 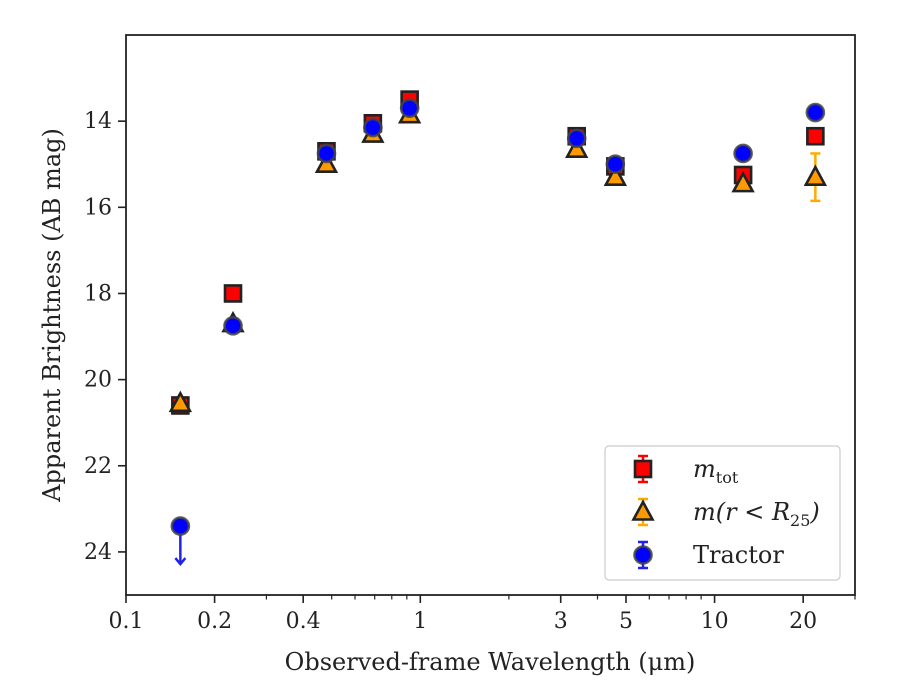 I want to click on legend-box, so click(x=722, y=513).